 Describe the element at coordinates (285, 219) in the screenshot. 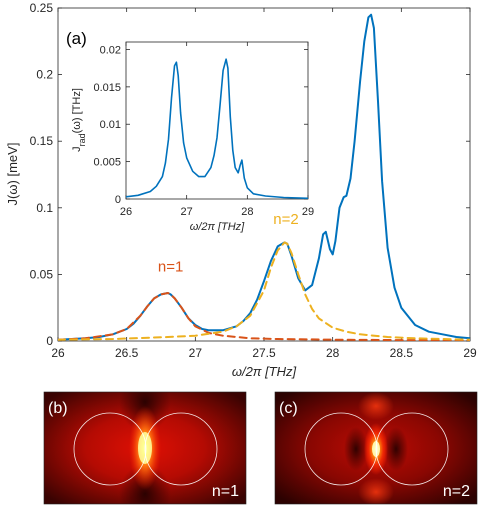

I see `mode-annotation: n=2` at that location.